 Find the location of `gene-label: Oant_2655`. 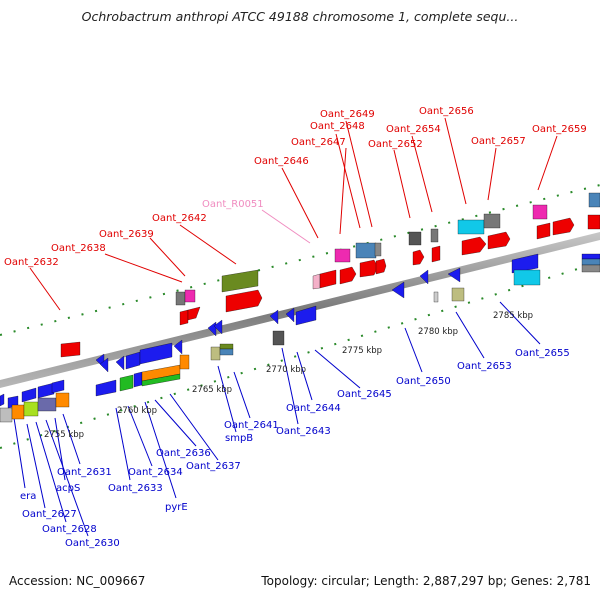

gene-label: Oant_2655 is located at coordinates (542, 353).